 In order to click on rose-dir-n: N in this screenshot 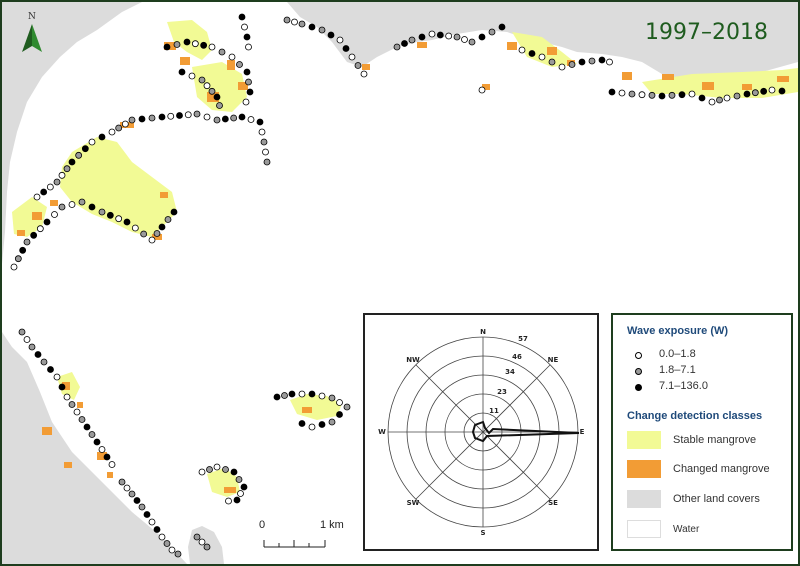, I will do `click(483, 332)`.